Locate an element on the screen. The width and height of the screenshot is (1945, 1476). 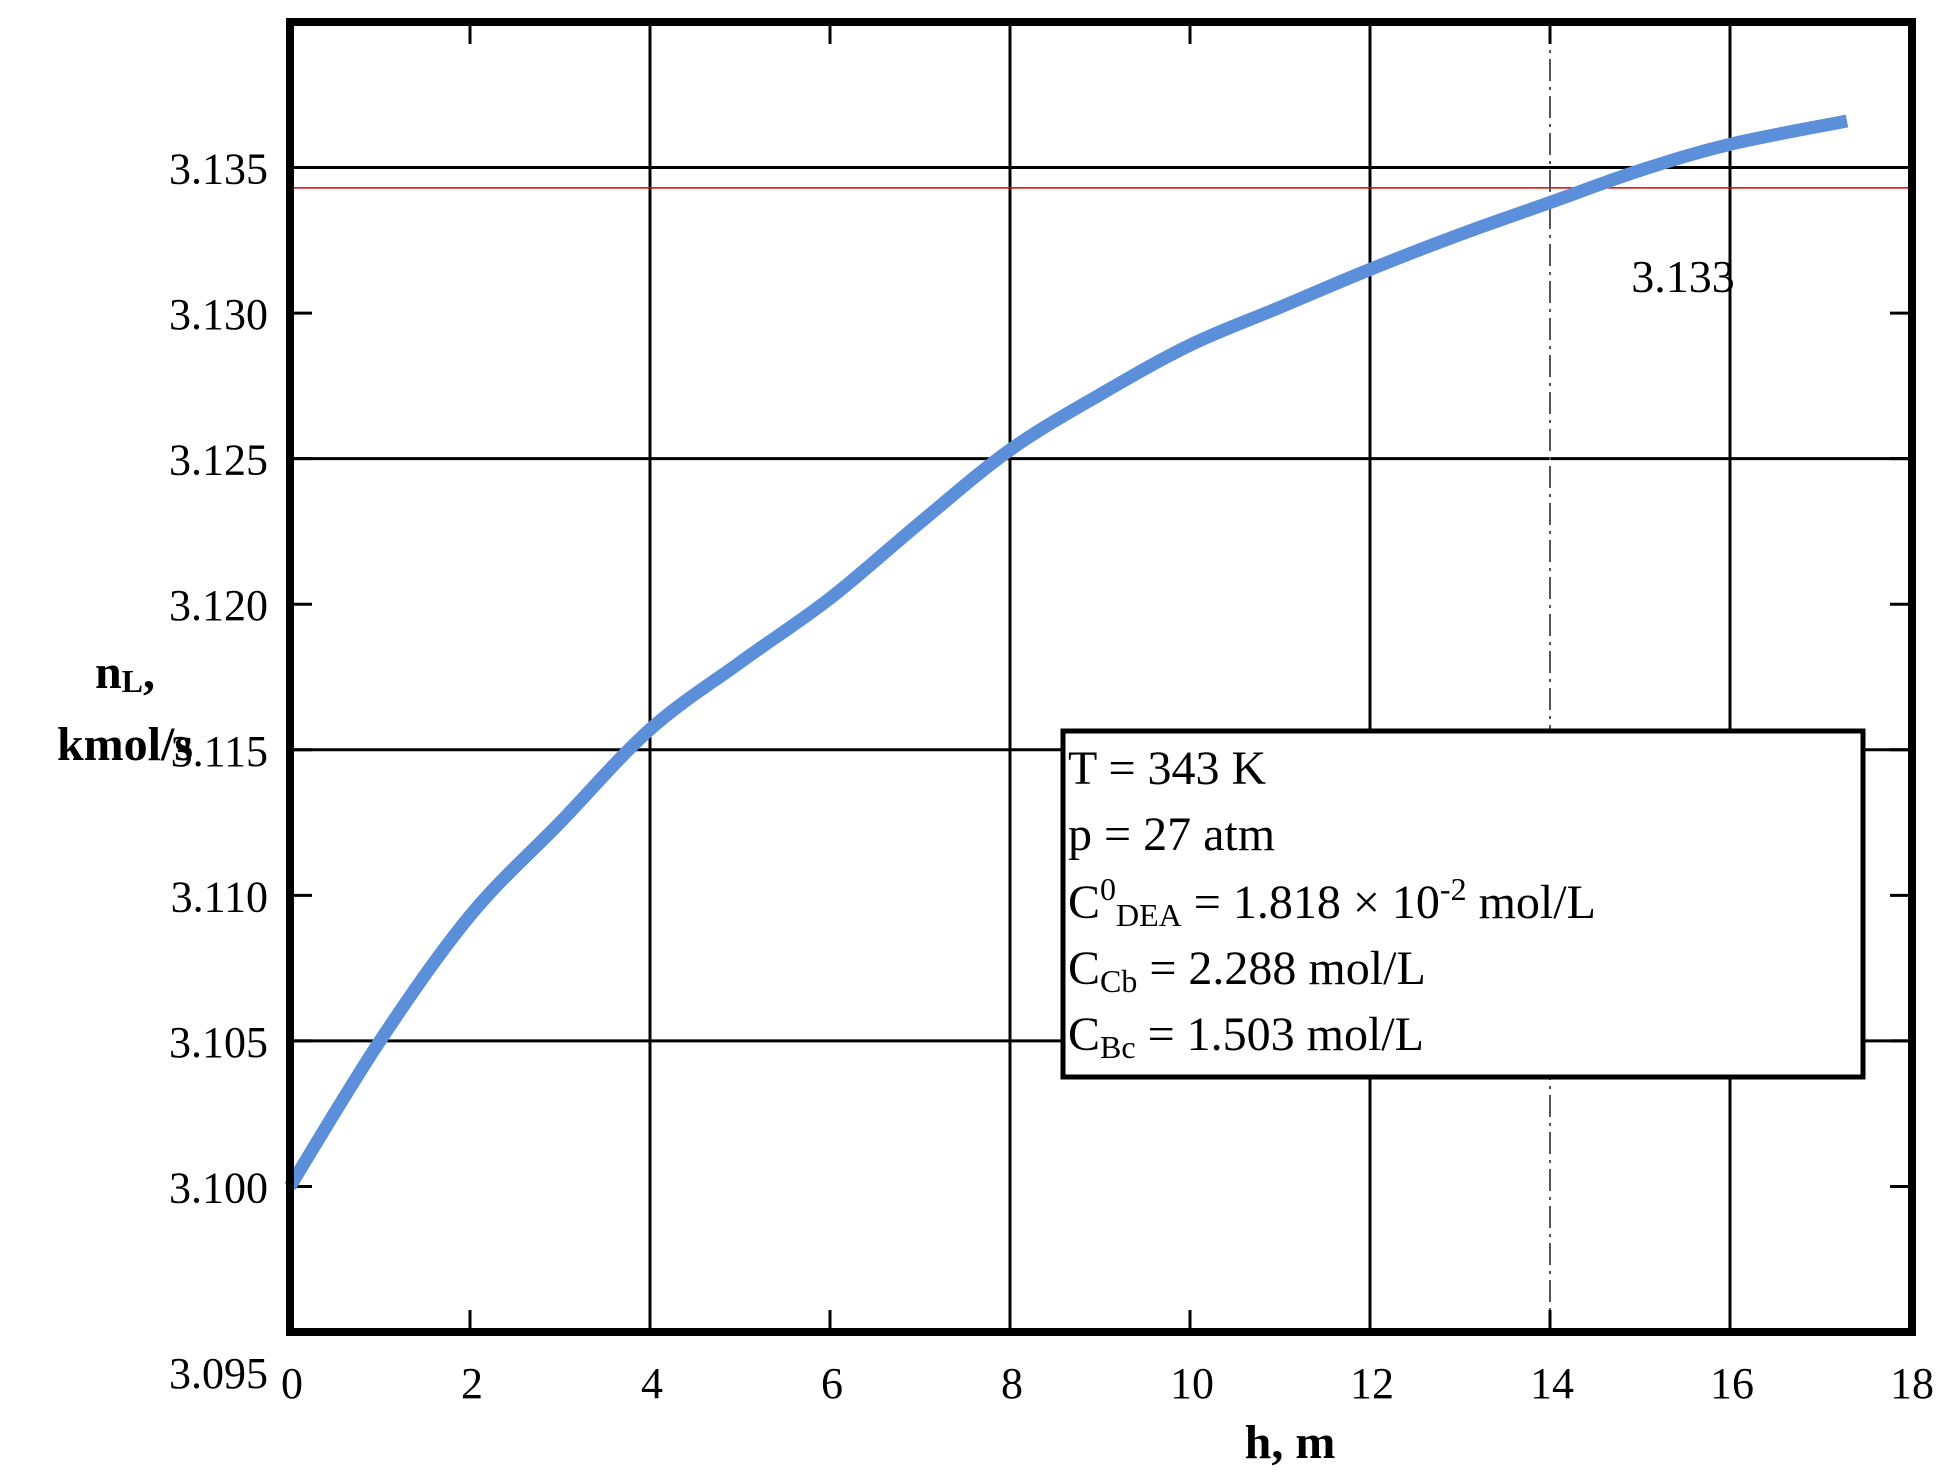
x-tick-label-12: 12 is located at coordinates (1372, 1383).